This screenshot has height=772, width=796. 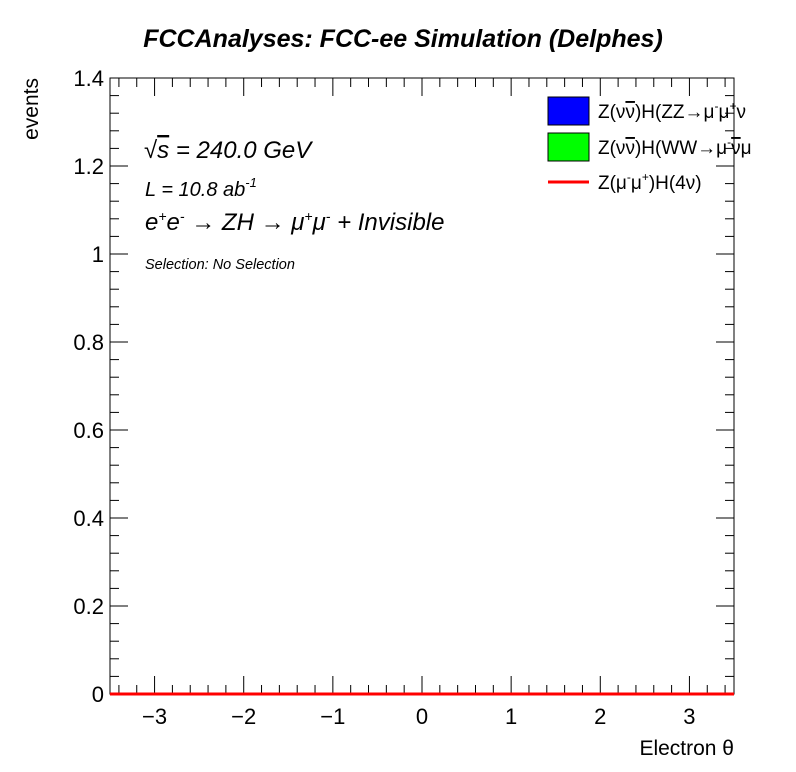 What do you see at coordinates (228, 150) in the screenshot?
I see `sqrt-s-annotation: √s = 240.0 GeV` at bounding box center [228, 150].